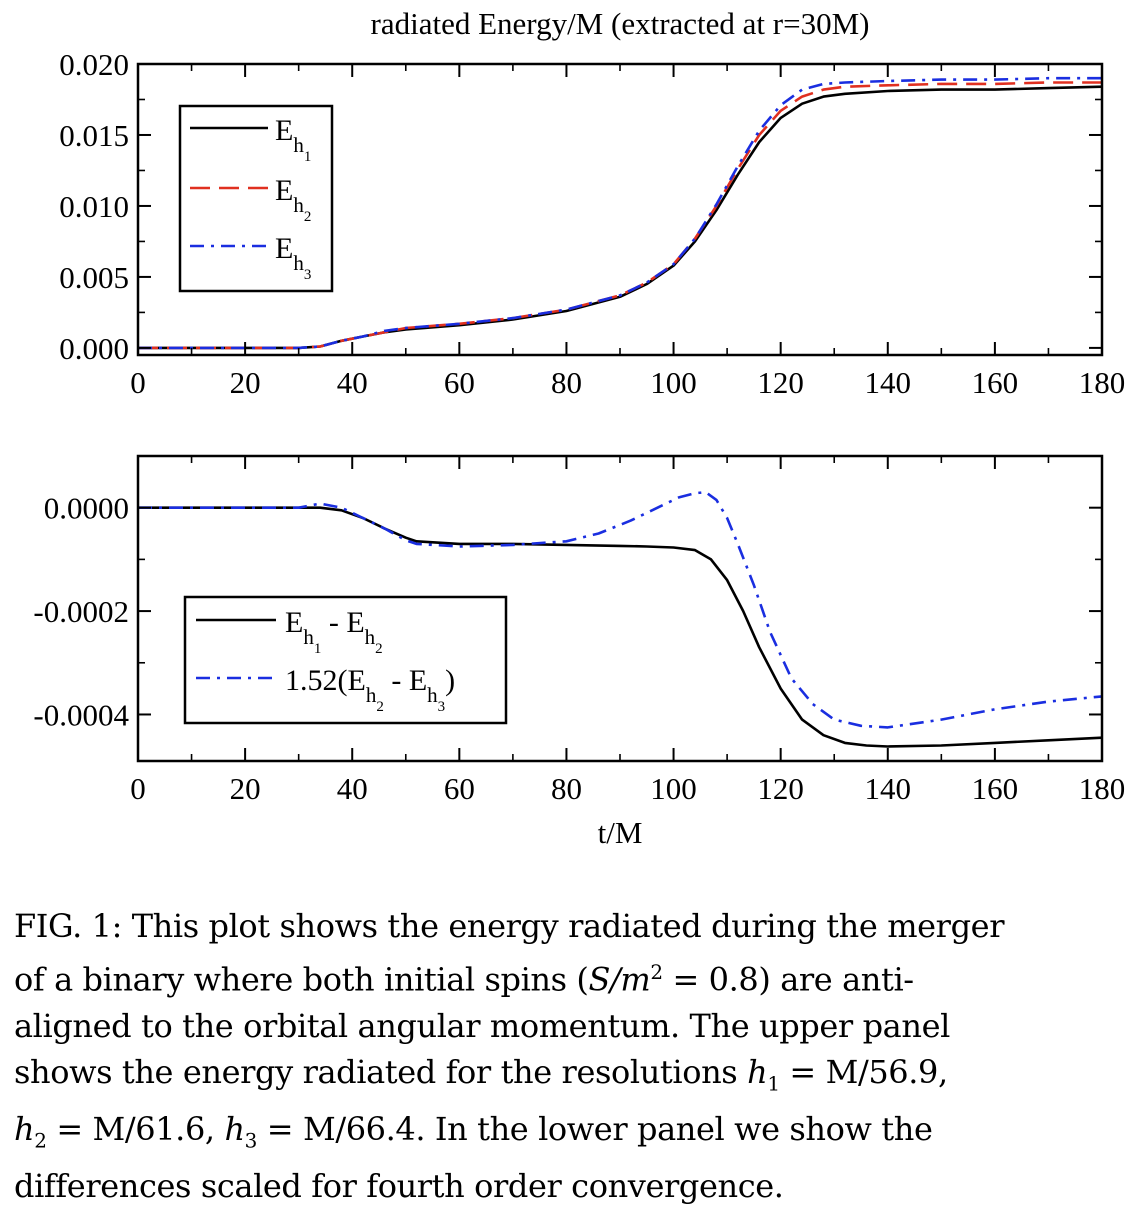 This screenshot has height=1209, width=1142. I want to click on legend-label-e-h3: Eh3, so click(293, 257).